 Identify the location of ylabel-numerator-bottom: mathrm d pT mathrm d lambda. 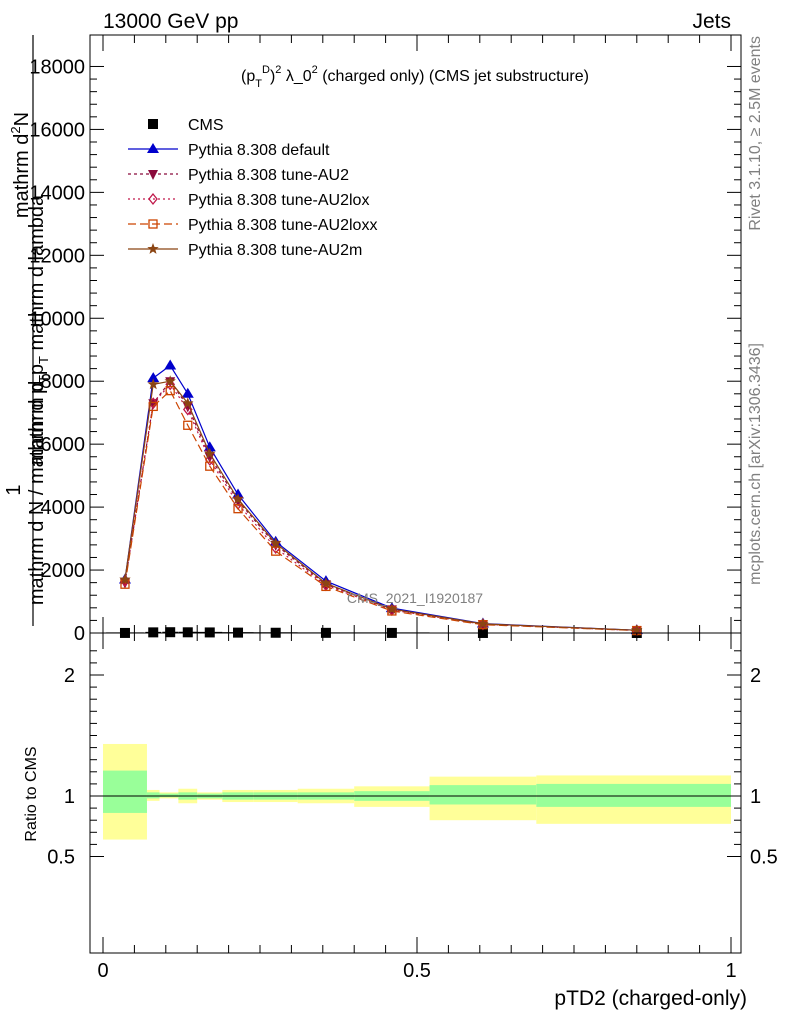
(38, 329).